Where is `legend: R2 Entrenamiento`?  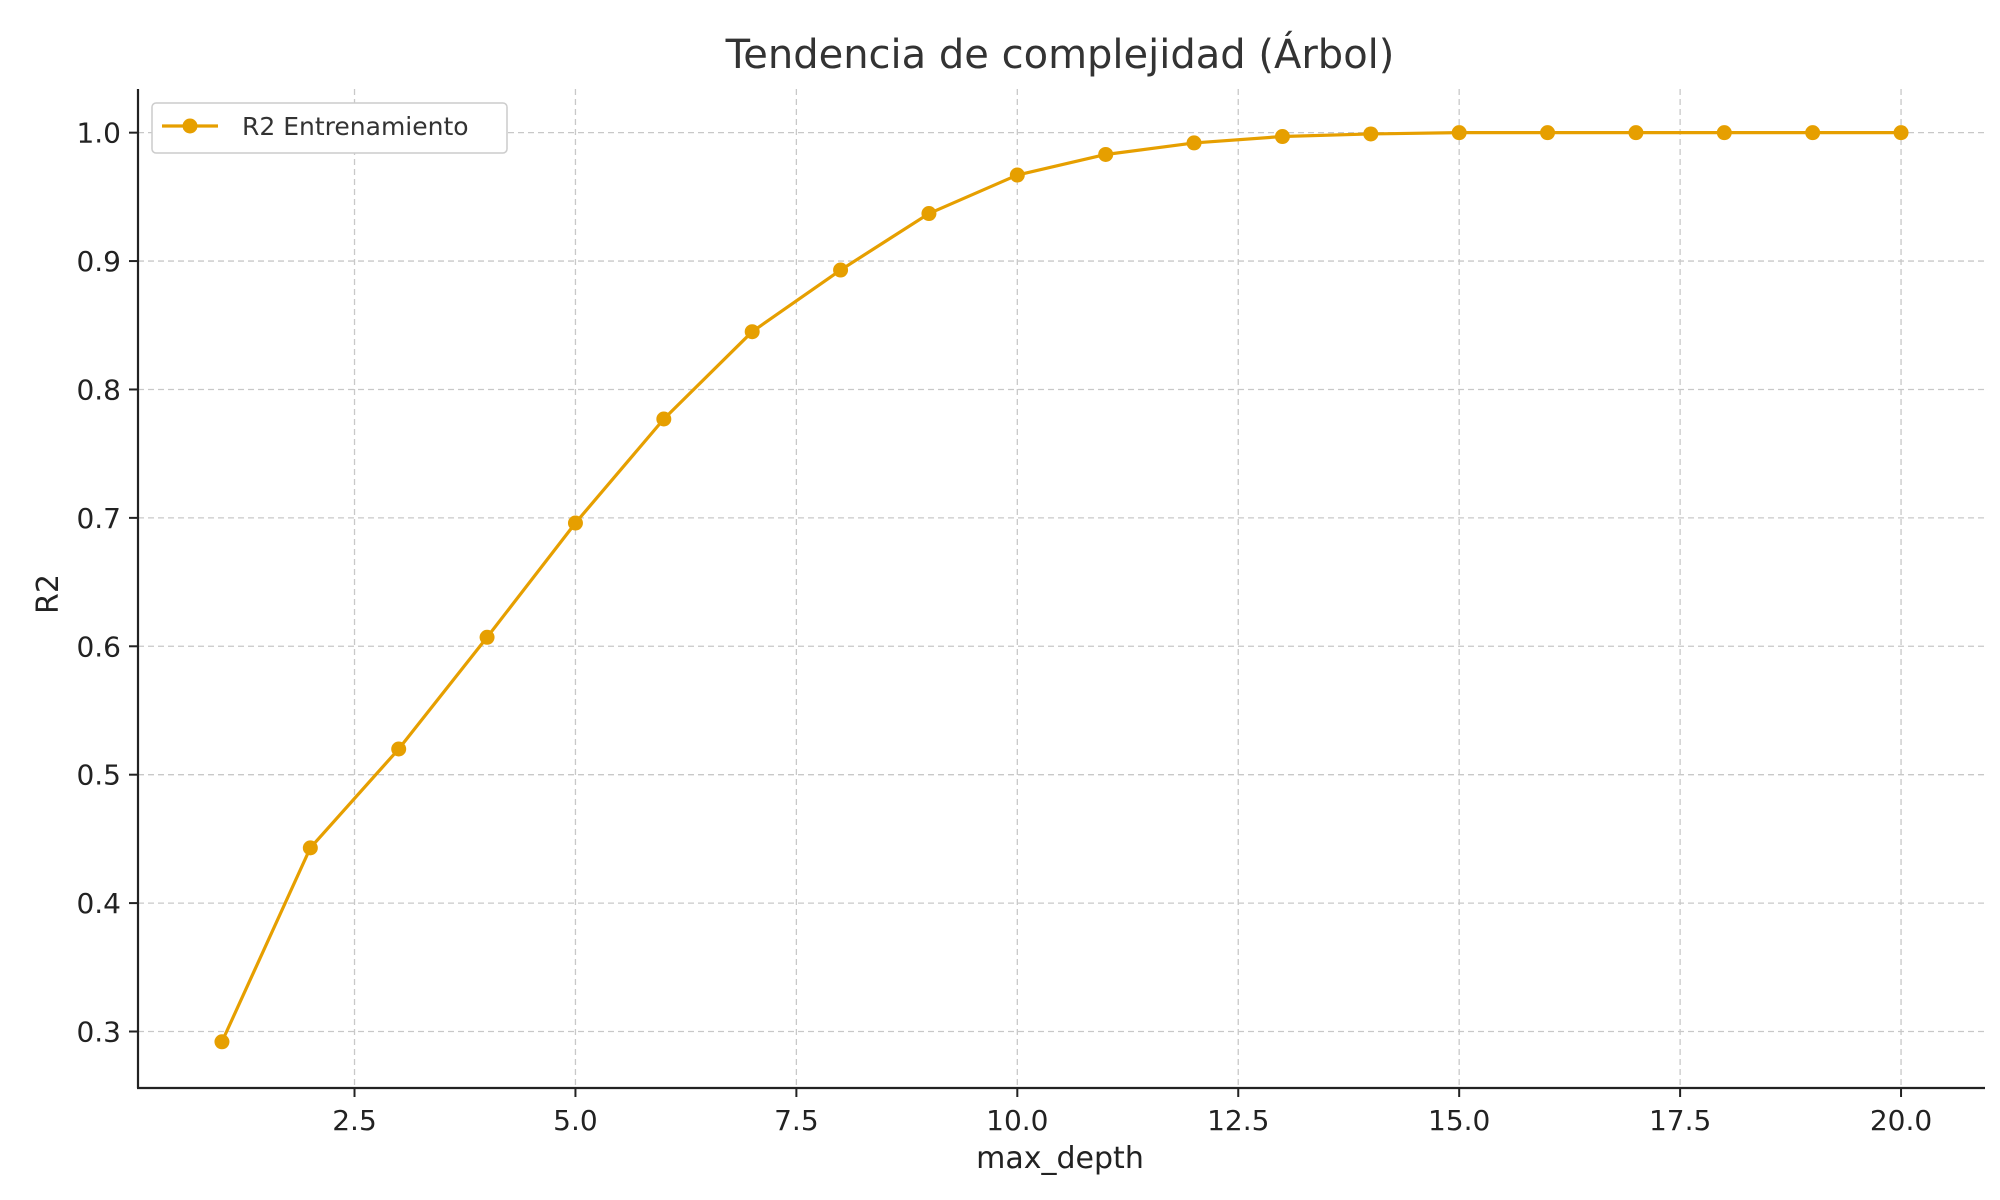
legend: R2 Entrenamiento is located at coordinates (329, 128).